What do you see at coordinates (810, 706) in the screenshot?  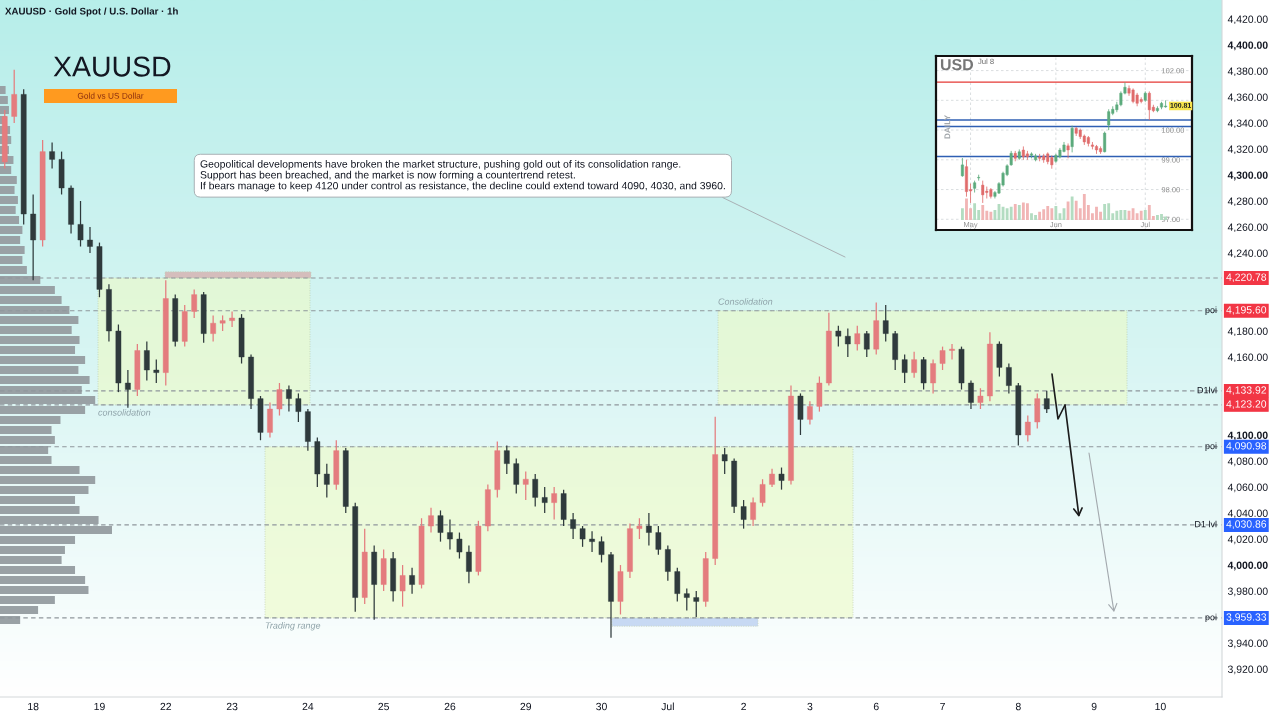 I see `x-tick-label: 3` at bounding box center [810, 706].